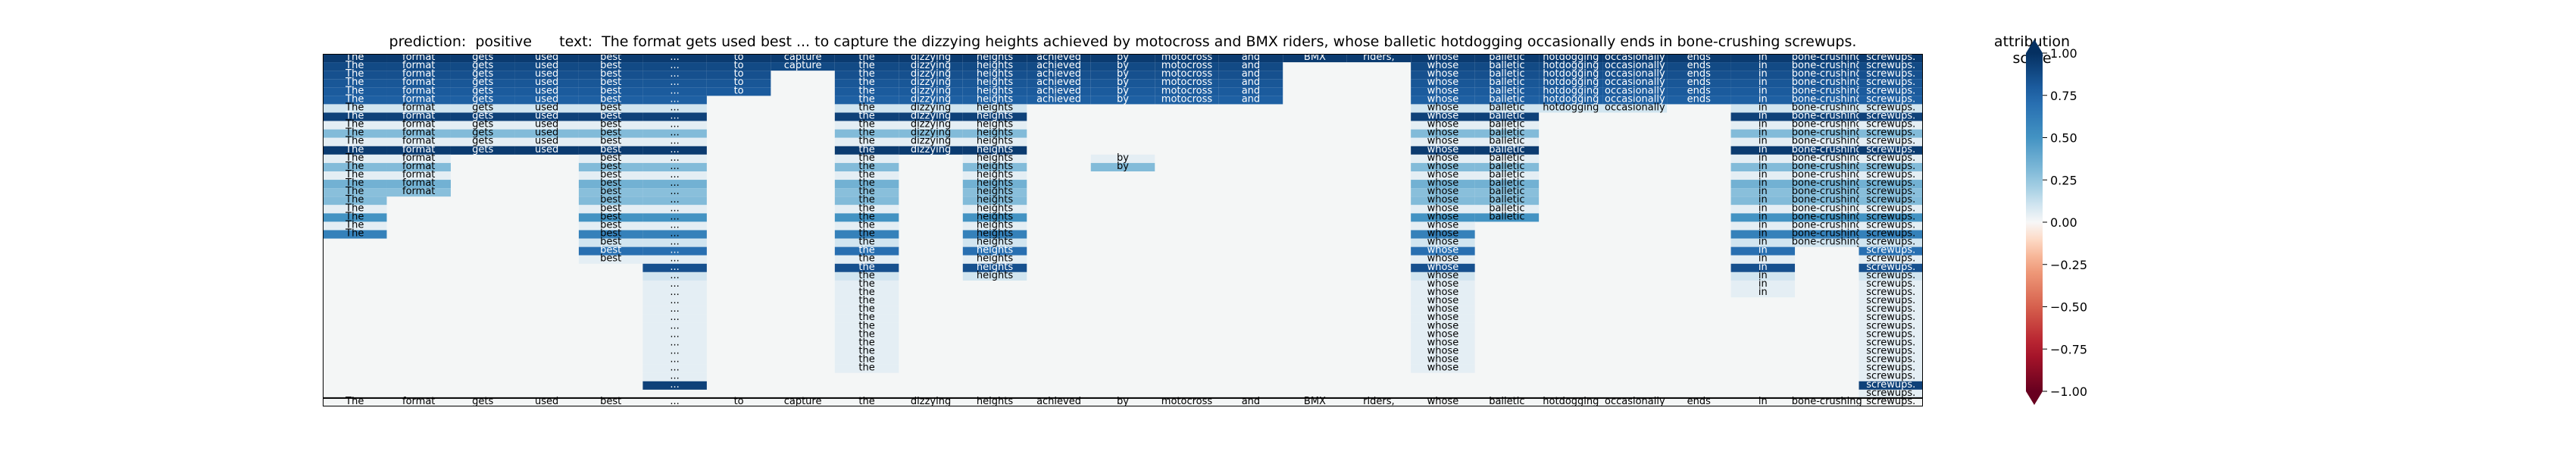 The width and height of the screenshot is (2576, 455). What do you see at coordinates (1058, 90) in the screenshot?
I see `token-label: achieved` at bounding box center [1058, 90].